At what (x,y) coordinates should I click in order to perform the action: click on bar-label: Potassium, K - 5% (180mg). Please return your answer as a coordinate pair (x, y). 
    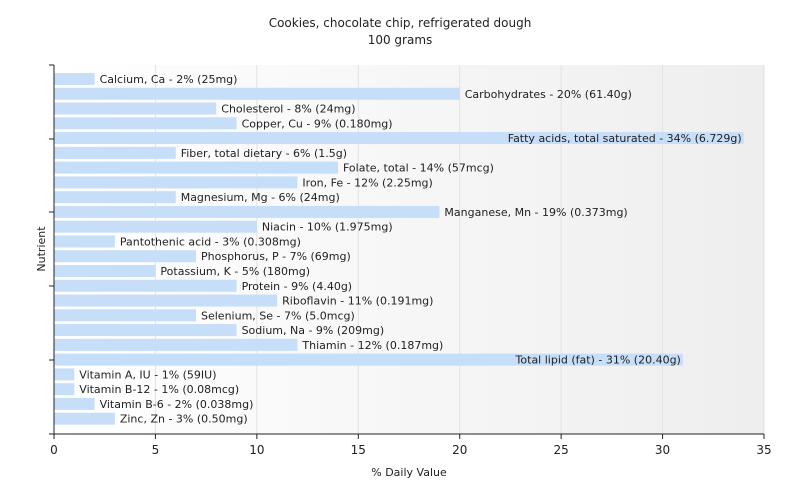
    Looking at the image, I should click on (235, 271).